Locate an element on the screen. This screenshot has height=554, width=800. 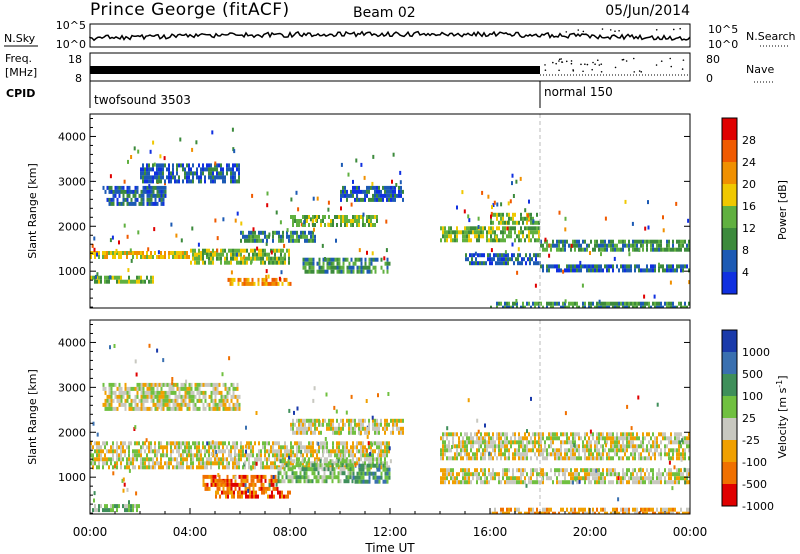
colorbar-tick-label: 8 is located at coordinates (745, 250).